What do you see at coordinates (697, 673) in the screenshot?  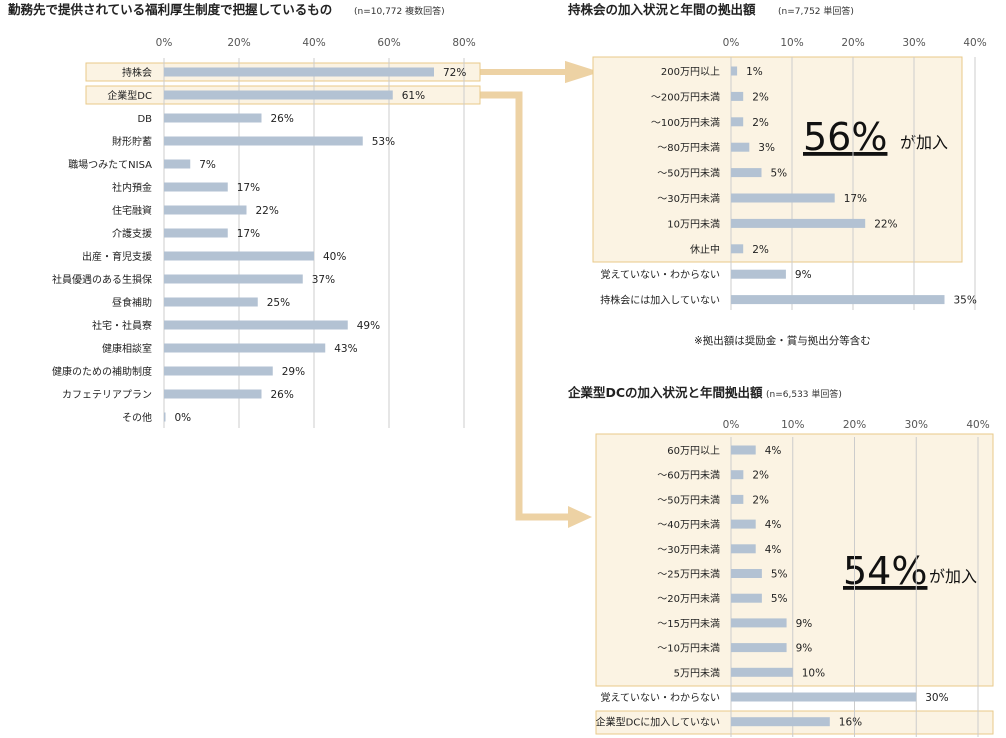 I see `dc-category-label: 5万円未満` at bounding box center [697, 673].